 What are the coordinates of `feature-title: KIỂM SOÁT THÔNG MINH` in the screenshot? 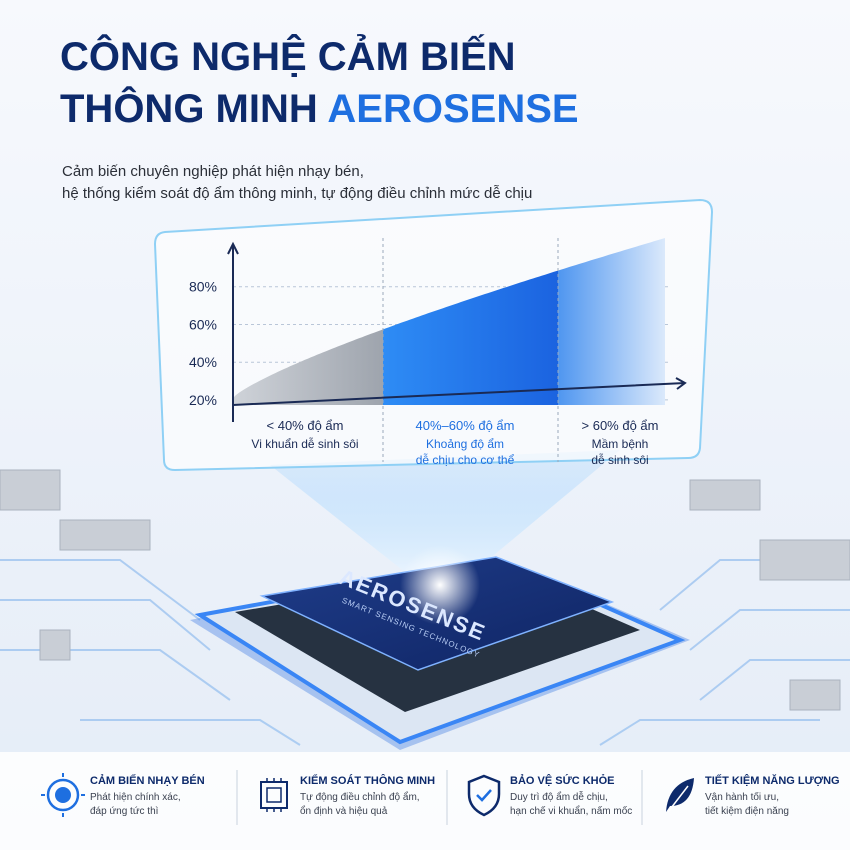 It's located at (367, 780).